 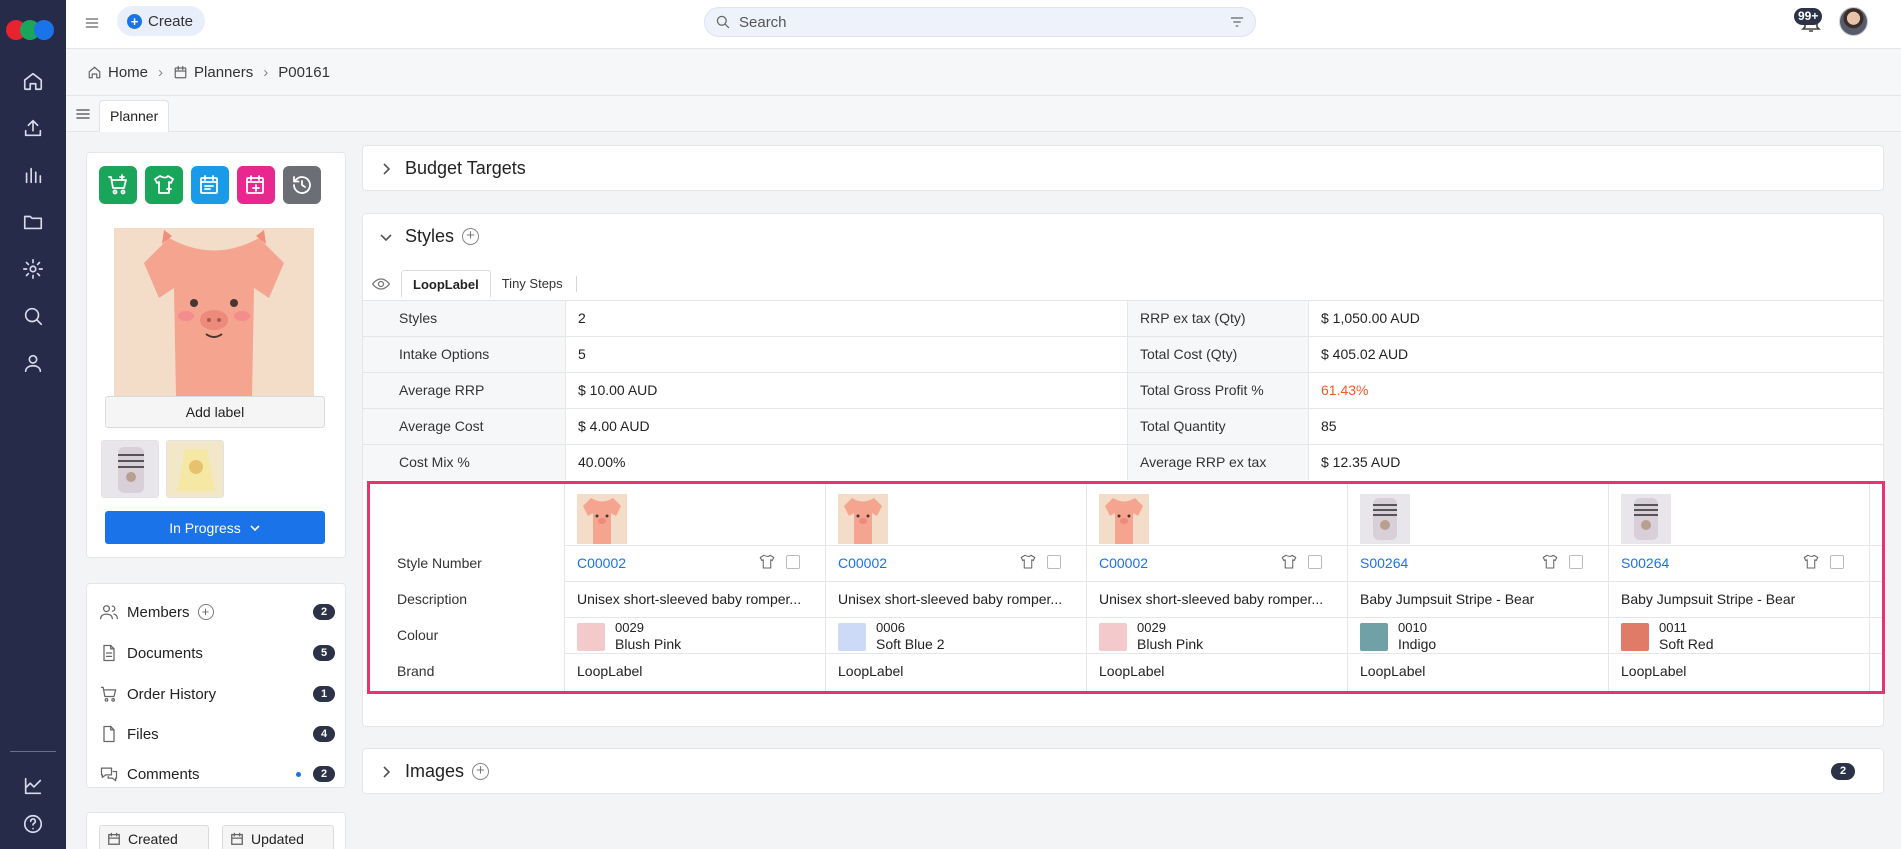 What do you see at coordinates (266, 72) in the screenshot?
I see `chevron-right-icon: ›` at bounding box center [266, 72].